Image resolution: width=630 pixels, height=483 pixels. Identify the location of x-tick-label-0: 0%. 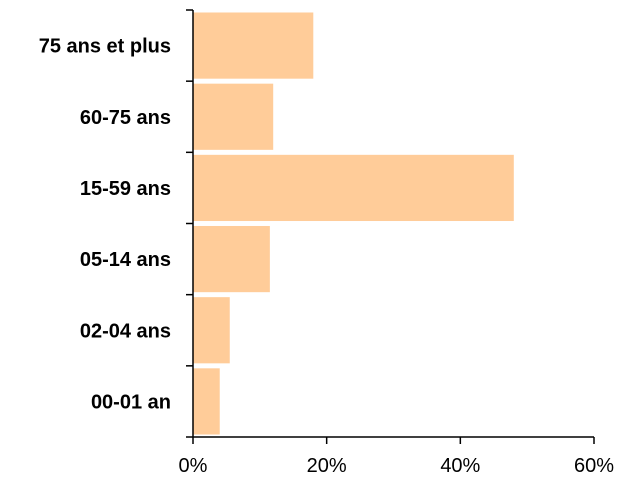
(193, 466).